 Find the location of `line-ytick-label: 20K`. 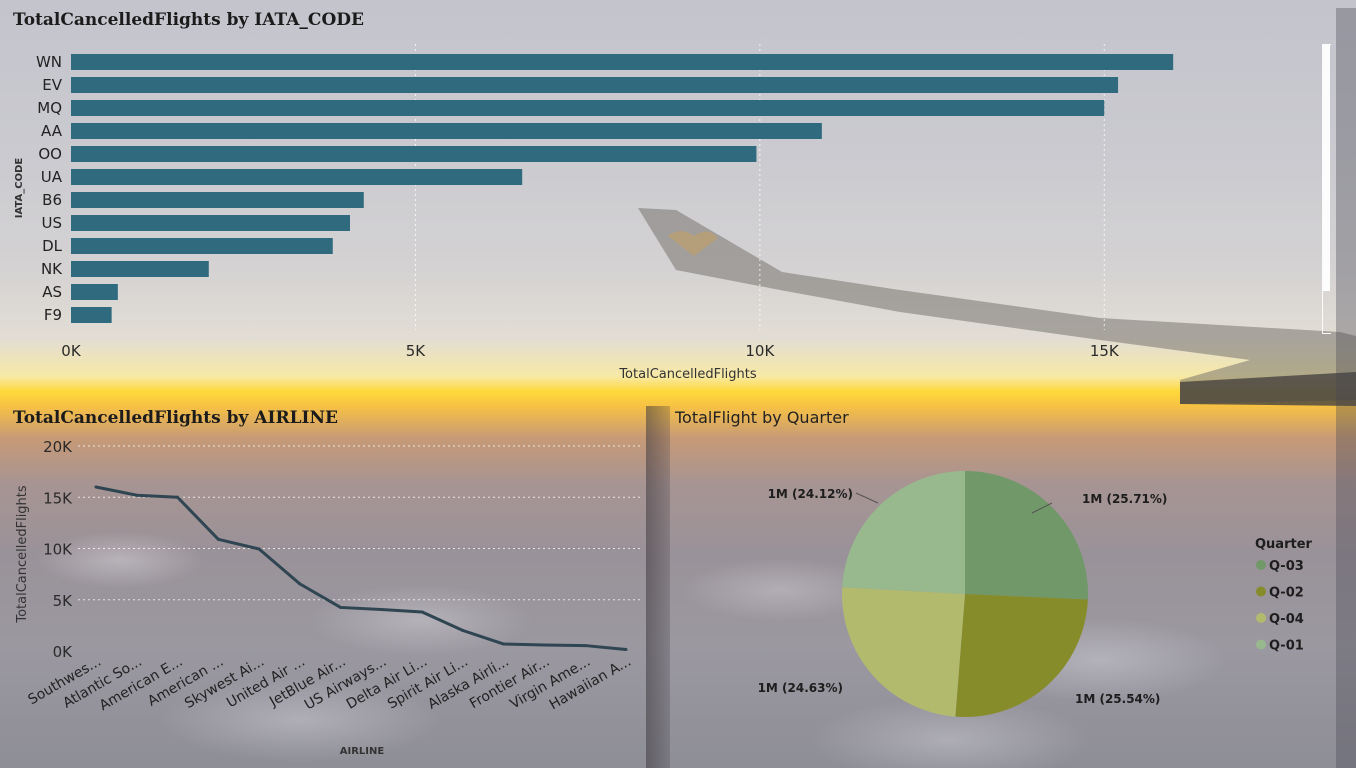

line-ytick-label: 20K is located at coordinates (58, 447).